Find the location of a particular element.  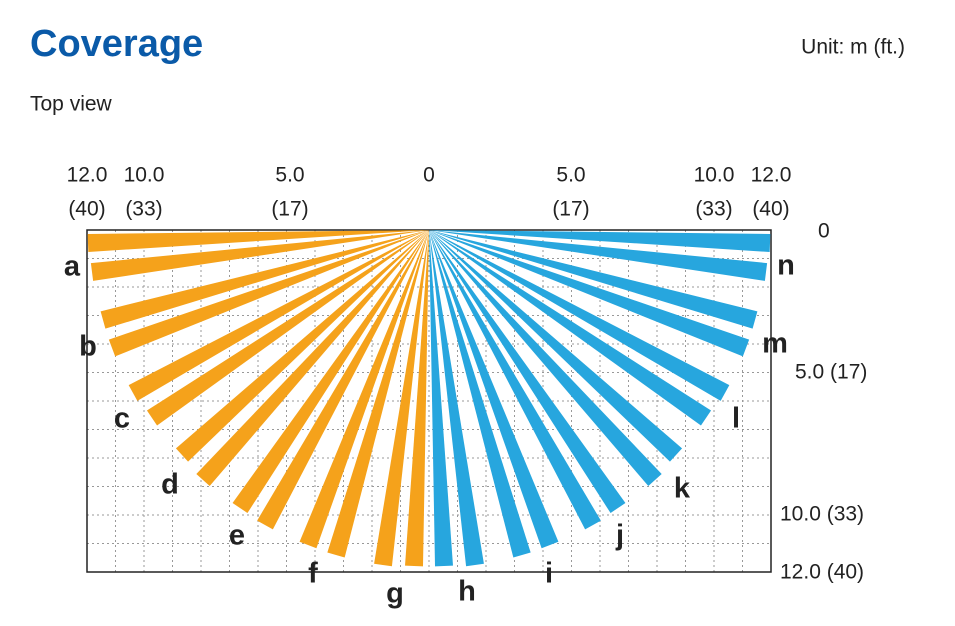

zone-label: g is located at coordinates (395, 594).